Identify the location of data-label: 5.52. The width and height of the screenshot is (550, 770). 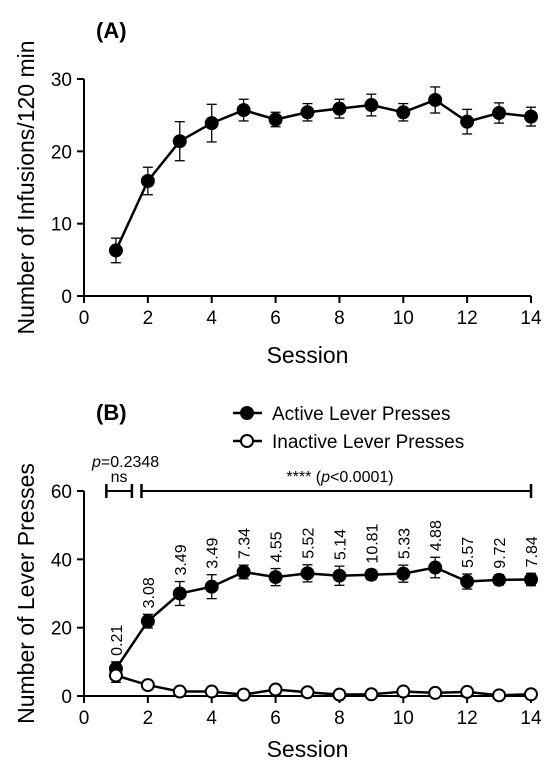
(309, 543).